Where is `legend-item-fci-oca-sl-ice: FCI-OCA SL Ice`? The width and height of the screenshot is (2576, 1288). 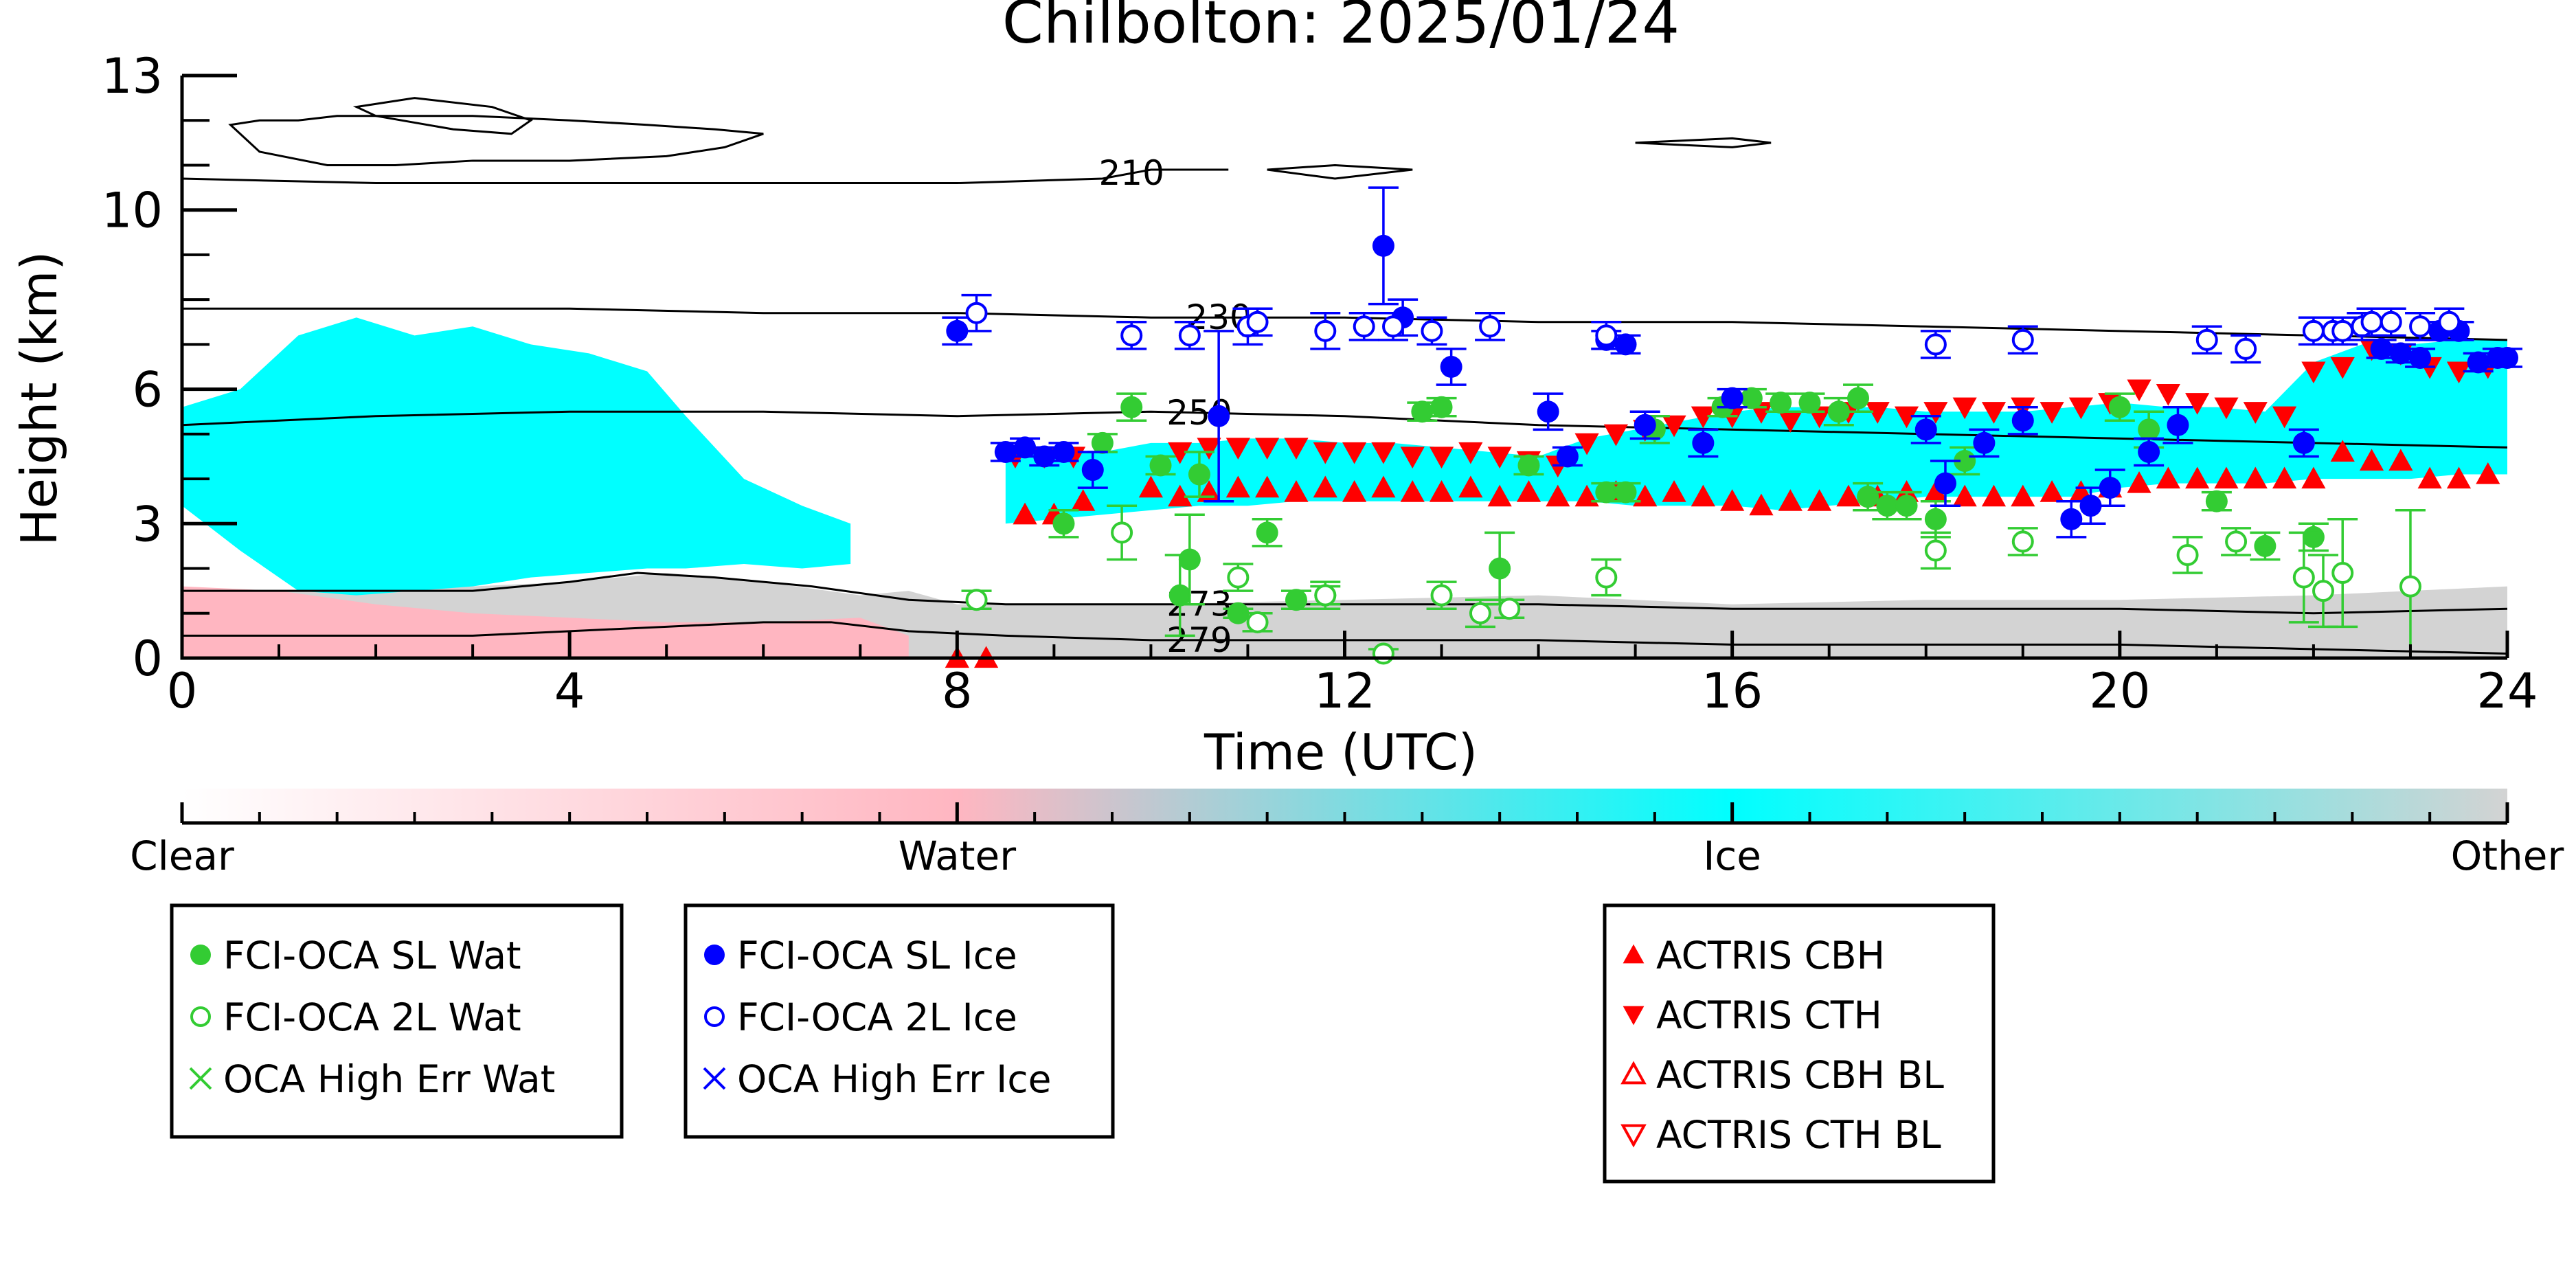
legend-item-fci-oca-sl-ice: FCI-OCA SL Ice is located at coordinates (860, 956).